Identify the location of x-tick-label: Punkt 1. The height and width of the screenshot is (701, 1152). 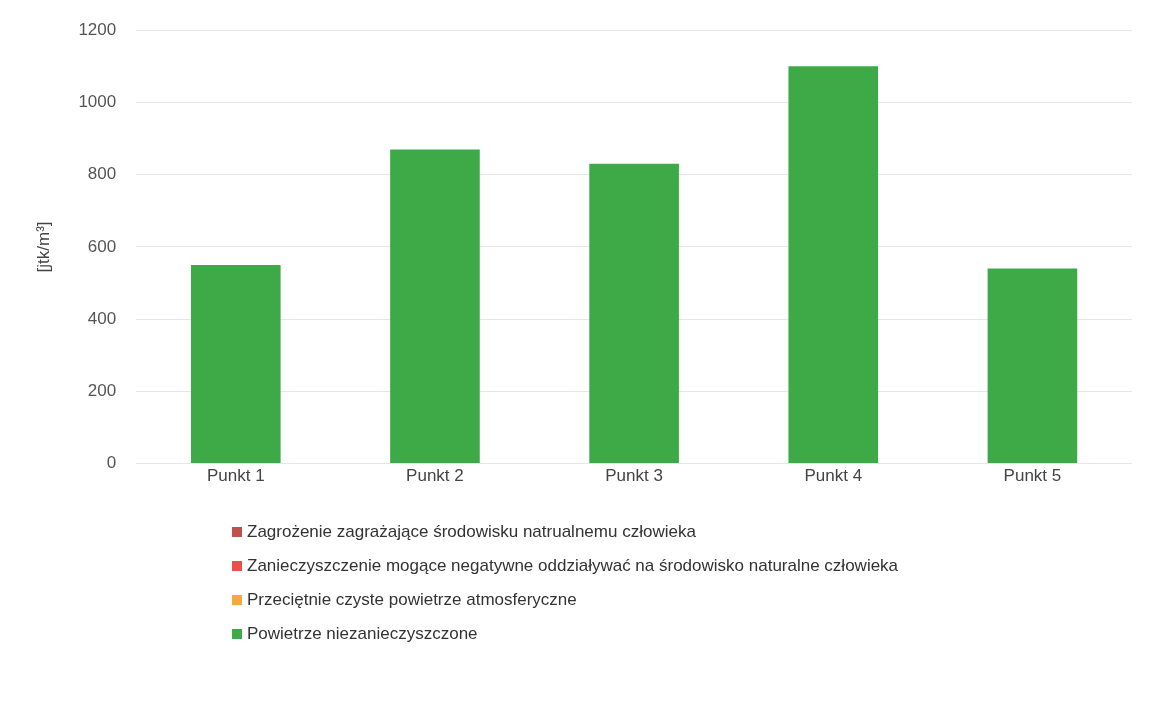
(235, 476).